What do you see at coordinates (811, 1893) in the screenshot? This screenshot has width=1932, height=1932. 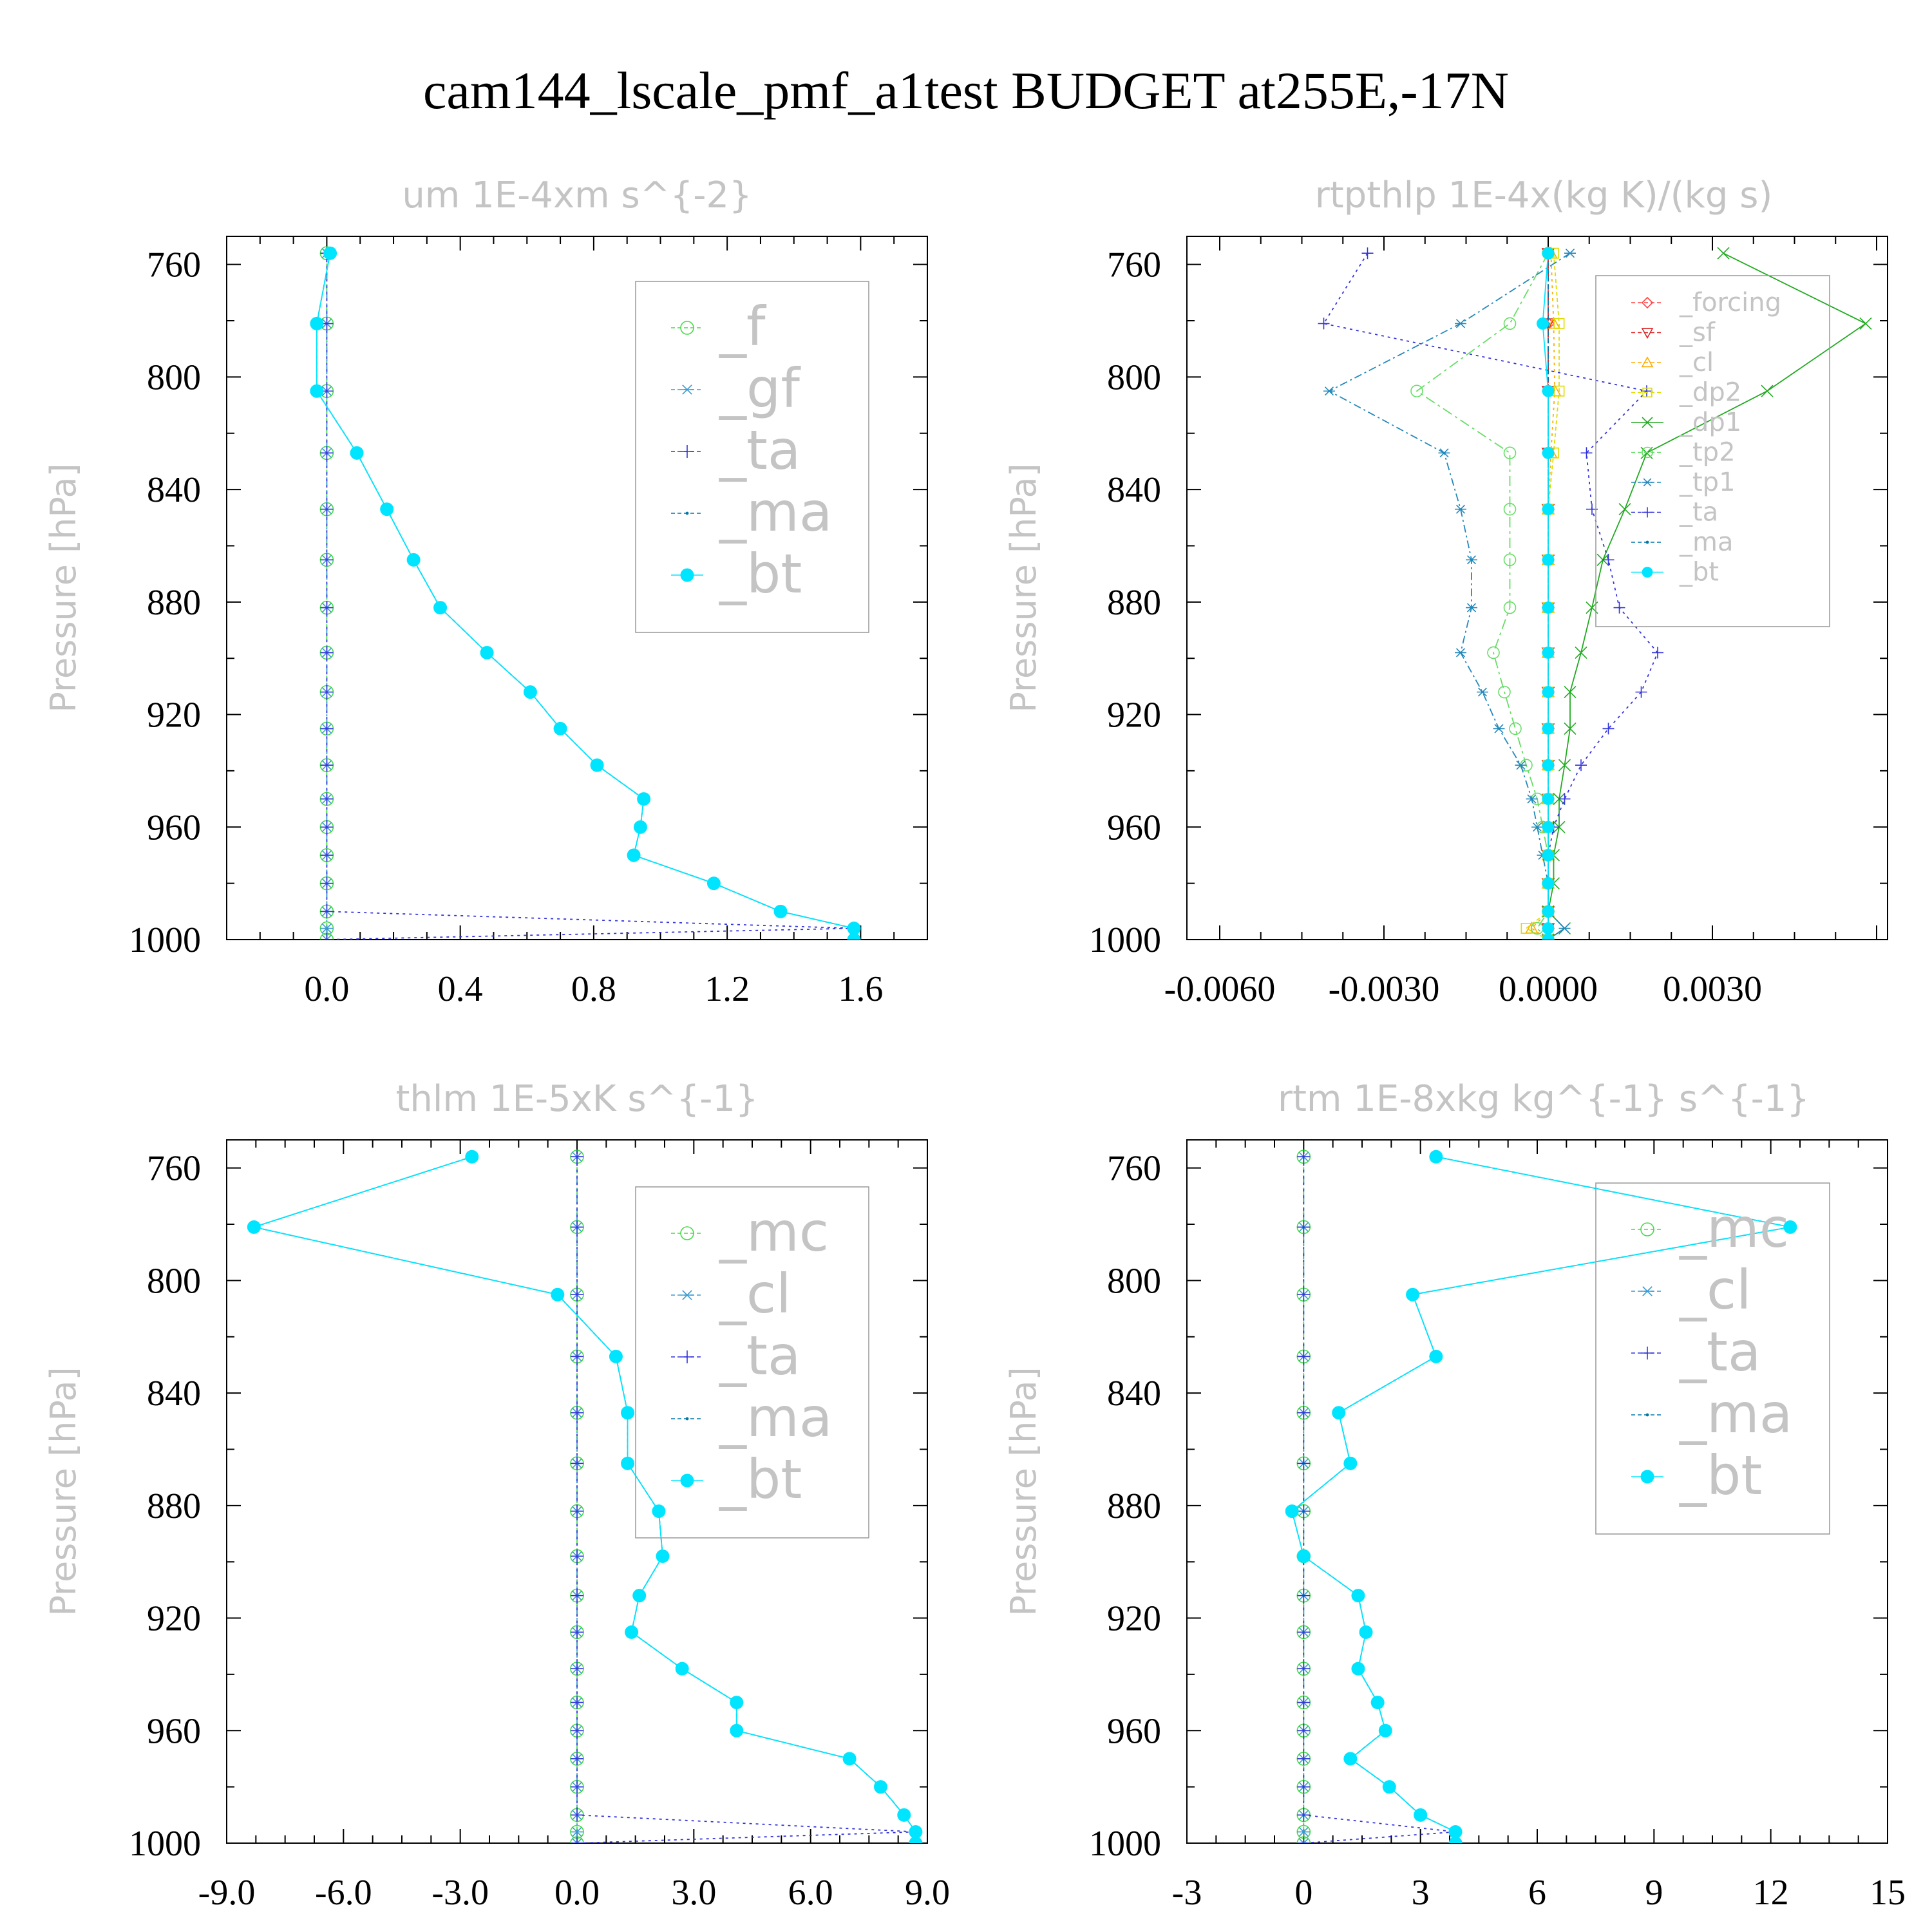 I see `x-tick-label: 6.0` at bounding box center [811, 1893].